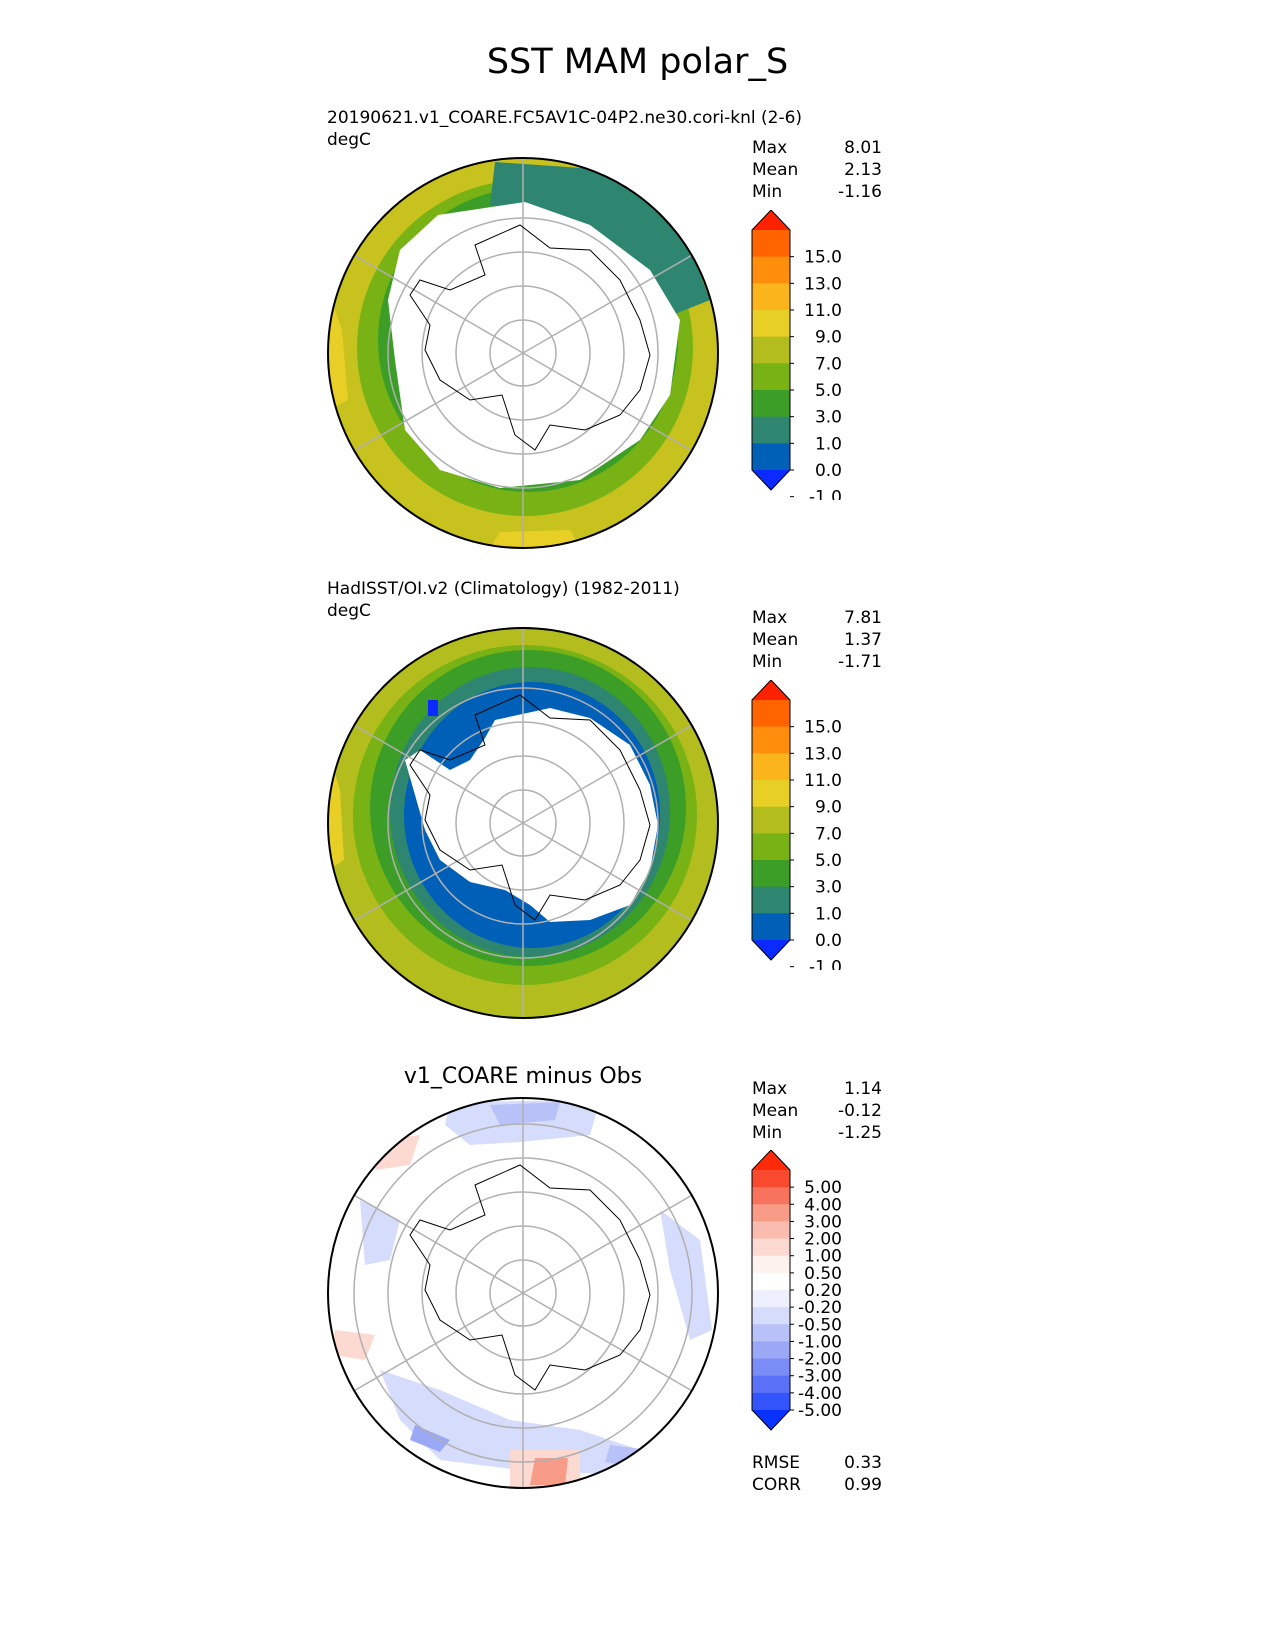 The width and height of the screenshot is (1275, 1650). What do you see at coordinates (775, 170) in the screenshot?
I see `stat-label: Mean` at bounding box center [775, 170].